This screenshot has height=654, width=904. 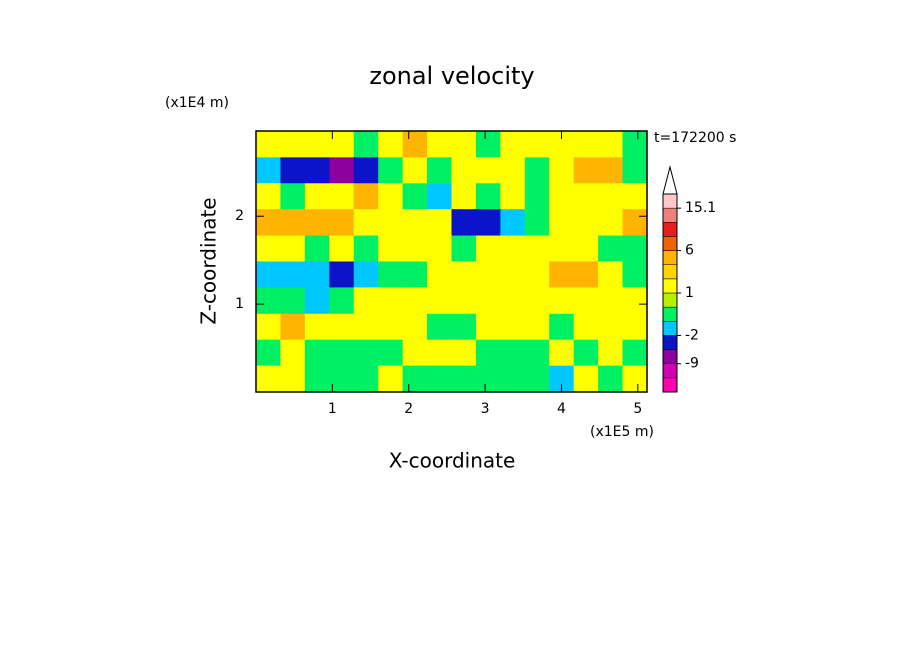 I want to click on x-tick-label: 3, so click(x=485, y=409).